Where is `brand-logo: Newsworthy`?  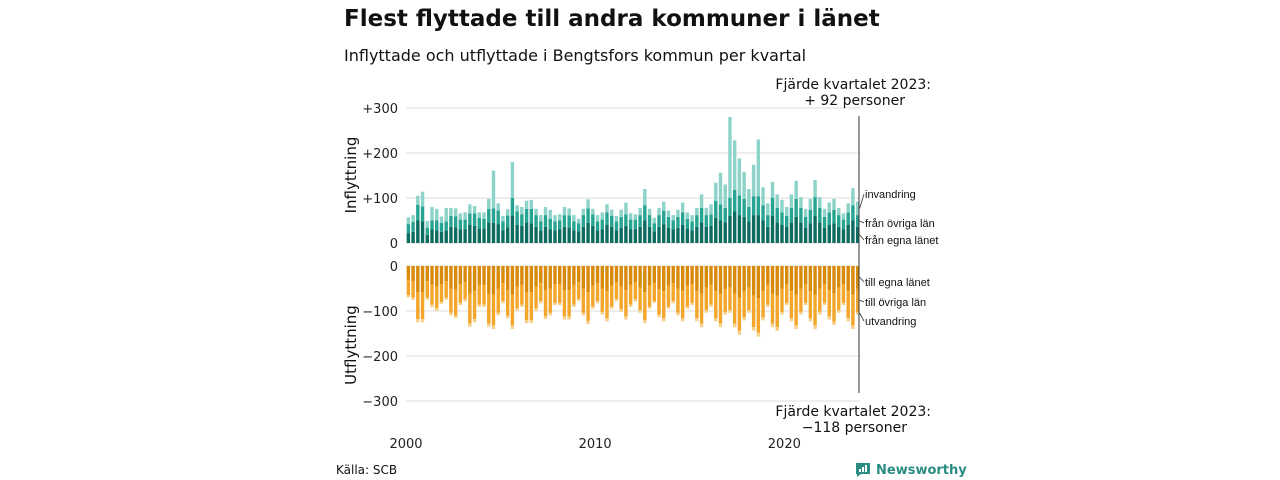 brand-logo: Newsworthy is located at coordinates (911, 470).